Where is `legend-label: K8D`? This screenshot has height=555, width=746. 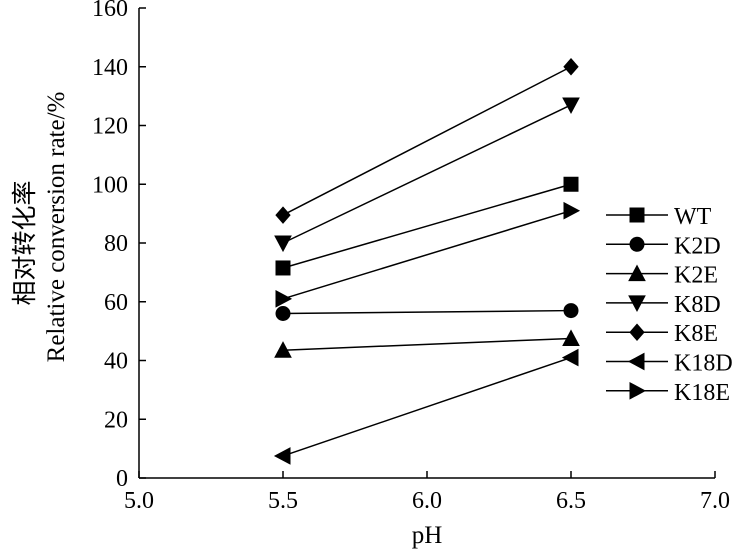 legend-label: K8D is located at coordinates (697, 305).